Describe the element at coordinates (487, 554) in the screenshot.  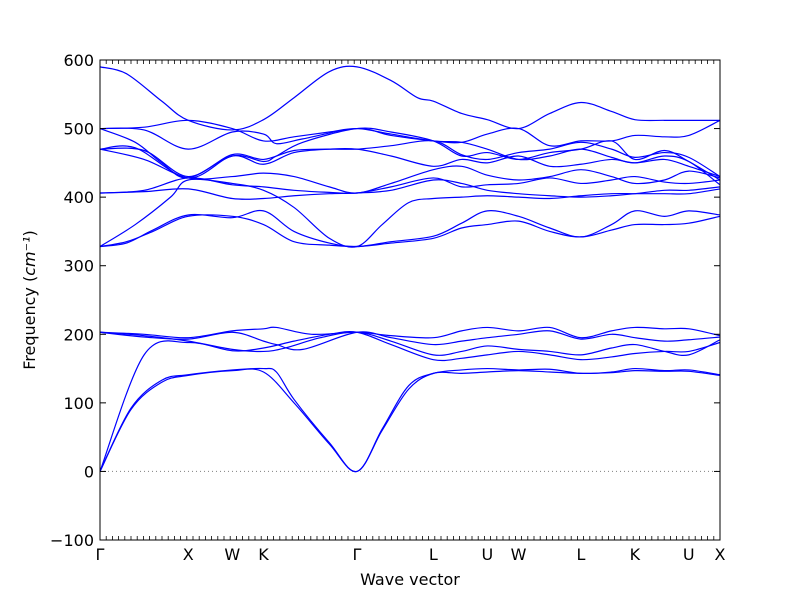
I see `k-point-label-7: U` at that location.